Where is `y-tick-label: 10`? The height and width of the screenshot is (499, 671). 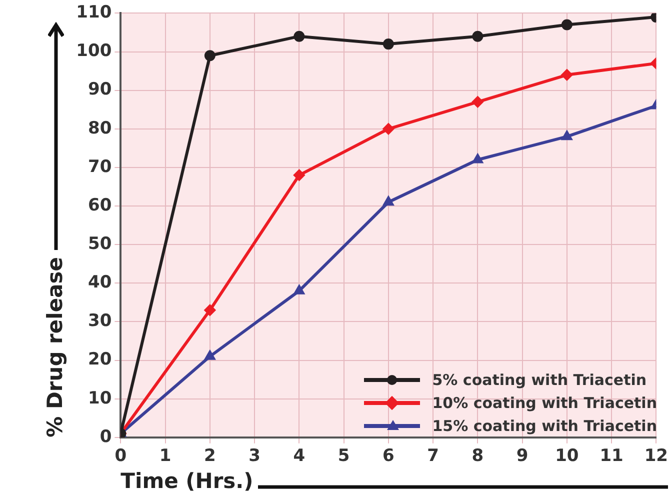
y-tick-label: 10 is located at coordinates (100, 398).